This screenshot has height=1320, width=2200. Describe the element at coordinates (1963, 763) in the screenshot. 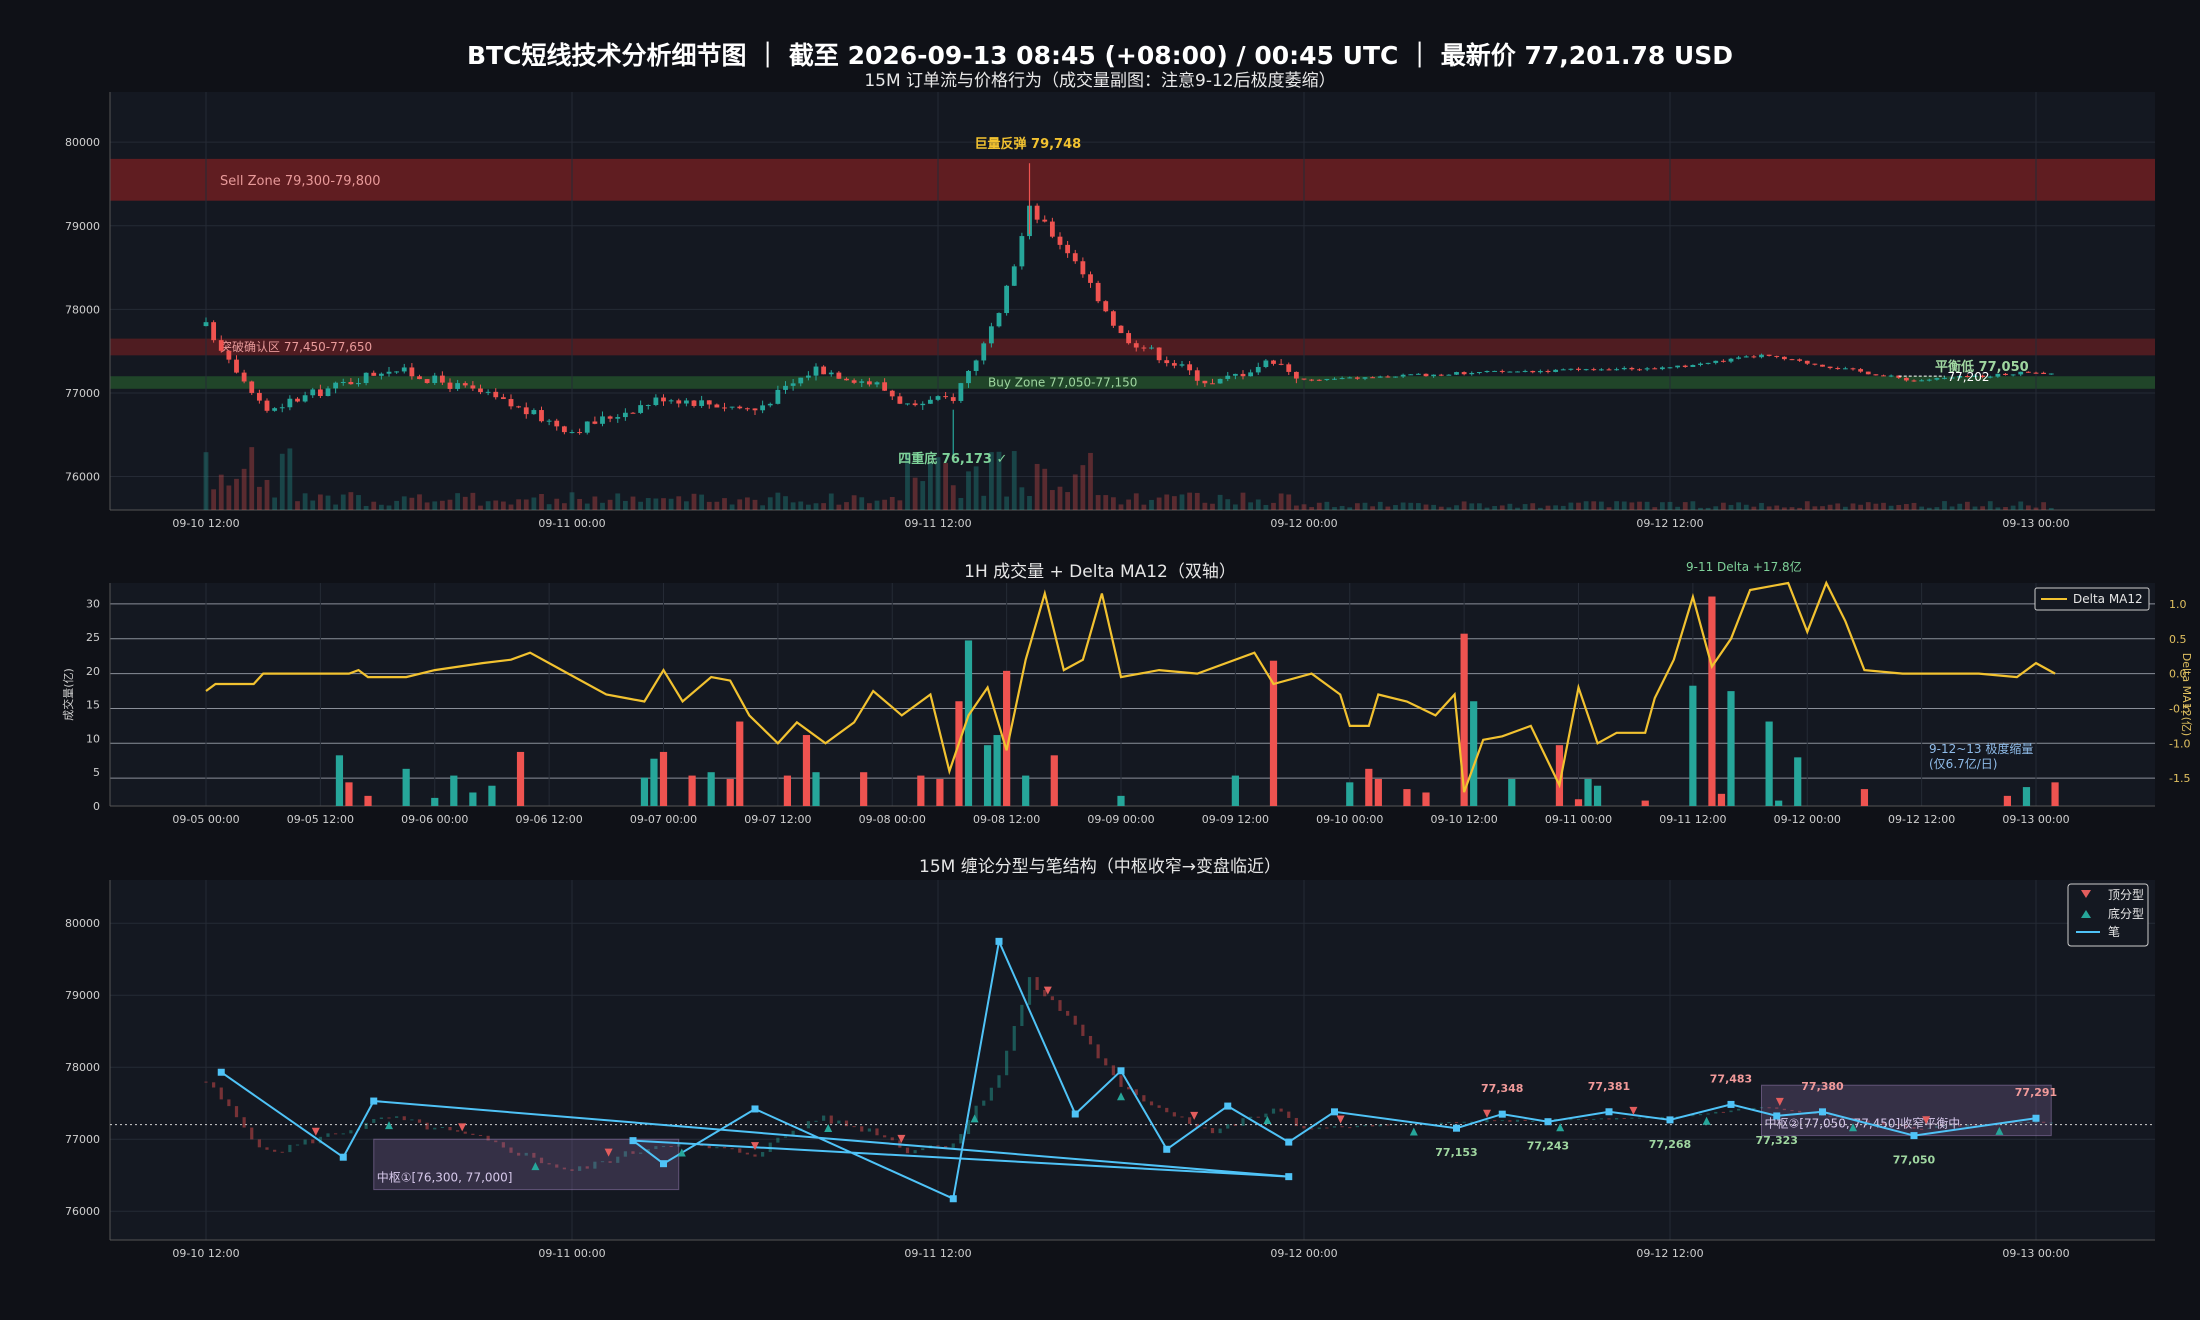

I see `shrink-annotation-sub: (仅6.7亿/日)` at that location.